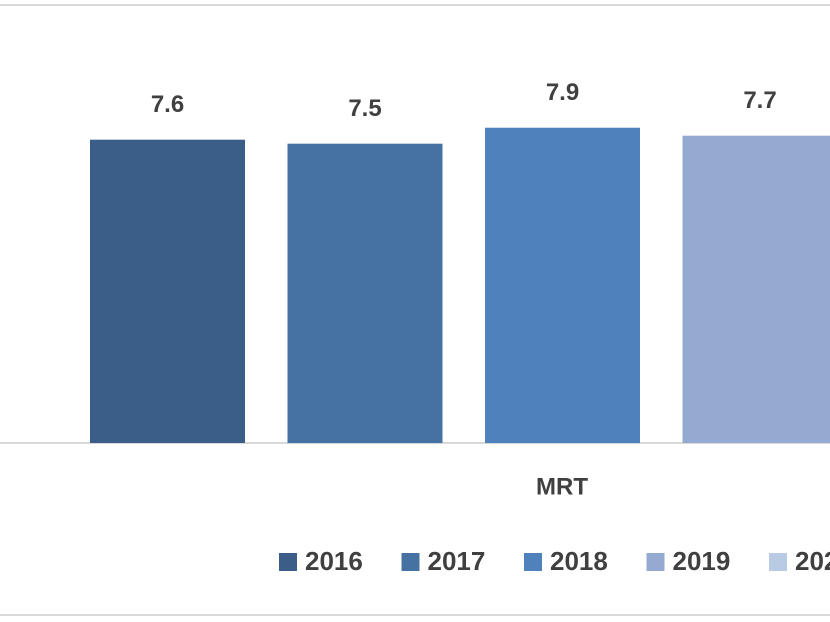  Describe the element at coordinates (562, 486) in the screenshot. I see `x-tick-label: MRT` at that location.